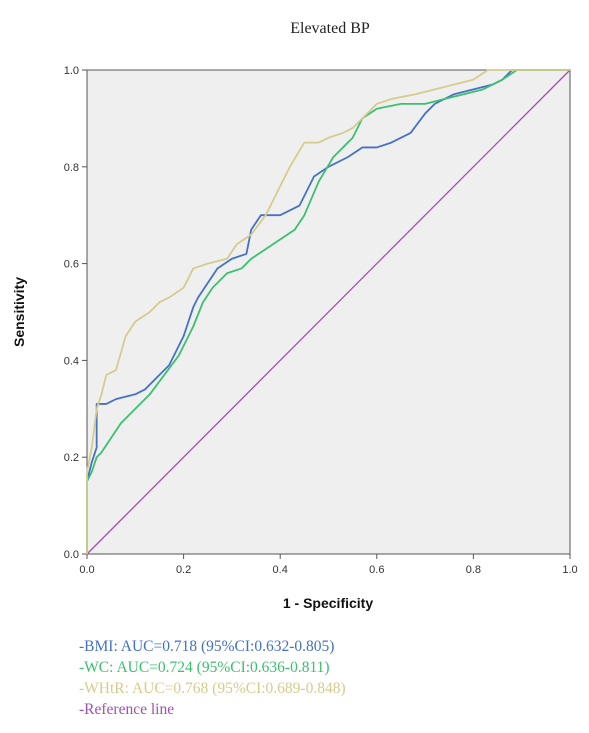  What do you see at coordinates (71, 265) in the screenshot?
I see `y-tick-label: 0.6` at bounding box center [71, 265].